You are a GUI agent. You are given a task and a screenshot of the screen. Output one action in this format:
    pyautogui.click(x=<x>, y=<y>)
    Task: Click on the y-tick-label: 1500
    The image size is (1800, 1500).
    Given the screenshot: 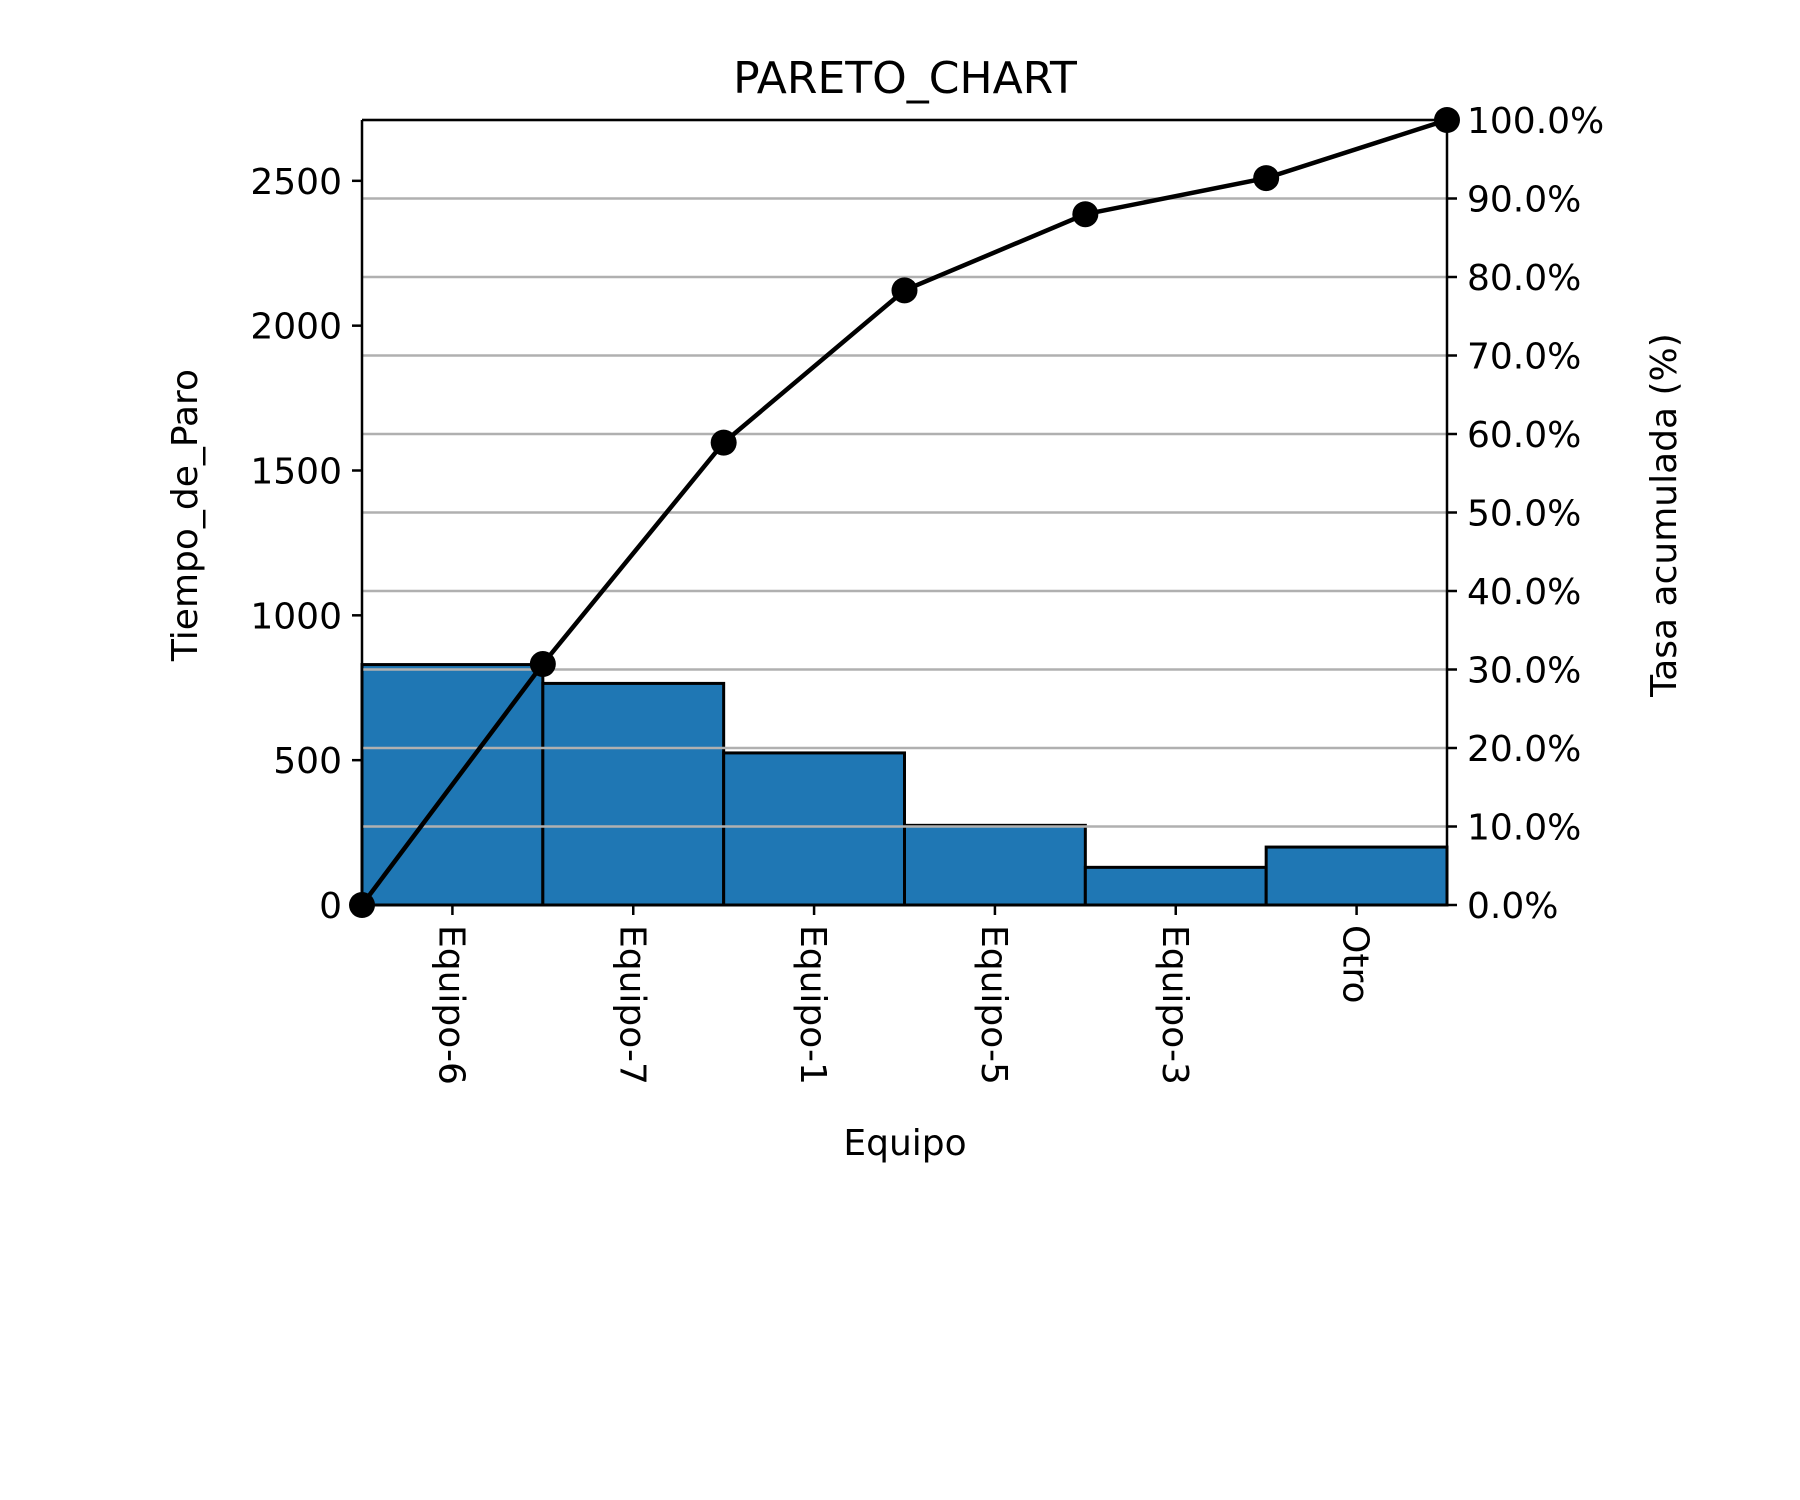 What is the action you would take?
    pyautogui.click(x=296, y=471)
    